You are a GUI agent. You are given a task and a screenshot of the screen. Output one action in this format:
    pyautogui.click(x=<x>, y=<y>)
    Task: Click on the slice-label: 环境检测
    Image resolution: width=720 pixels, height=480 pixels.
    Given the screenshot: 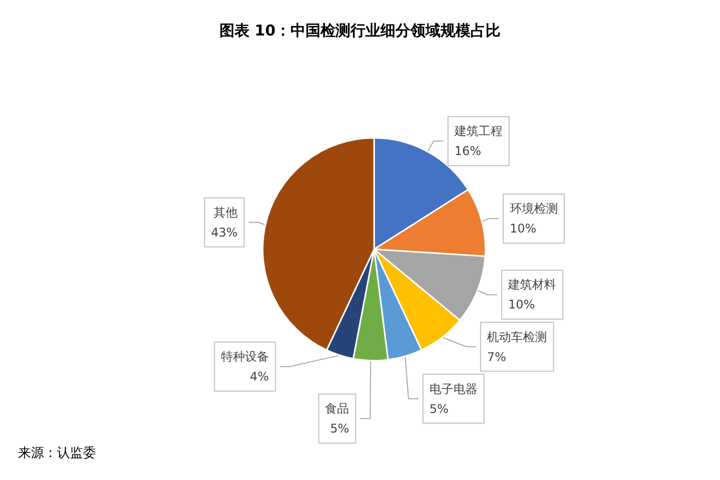 What is the action you would take?
    pyautogui.click(x=534, y=209)
    